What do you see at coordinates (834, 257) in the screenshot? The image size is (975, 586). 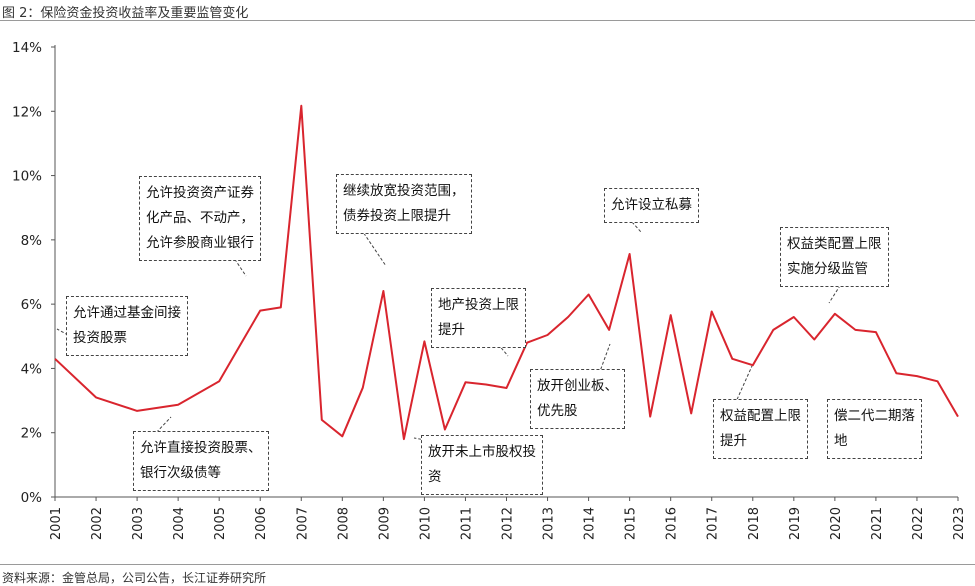 I see `annotation-box: 权益类配置上限 实施分级监管` at bounding box center [834, 257].